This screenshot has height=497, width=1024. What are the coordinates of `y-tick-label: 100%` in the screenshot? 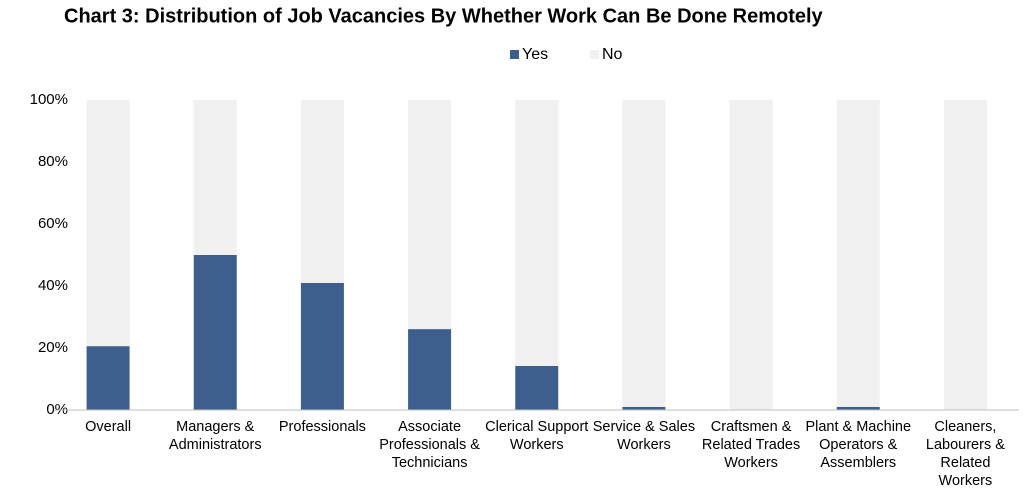 It's located at (49, 99).